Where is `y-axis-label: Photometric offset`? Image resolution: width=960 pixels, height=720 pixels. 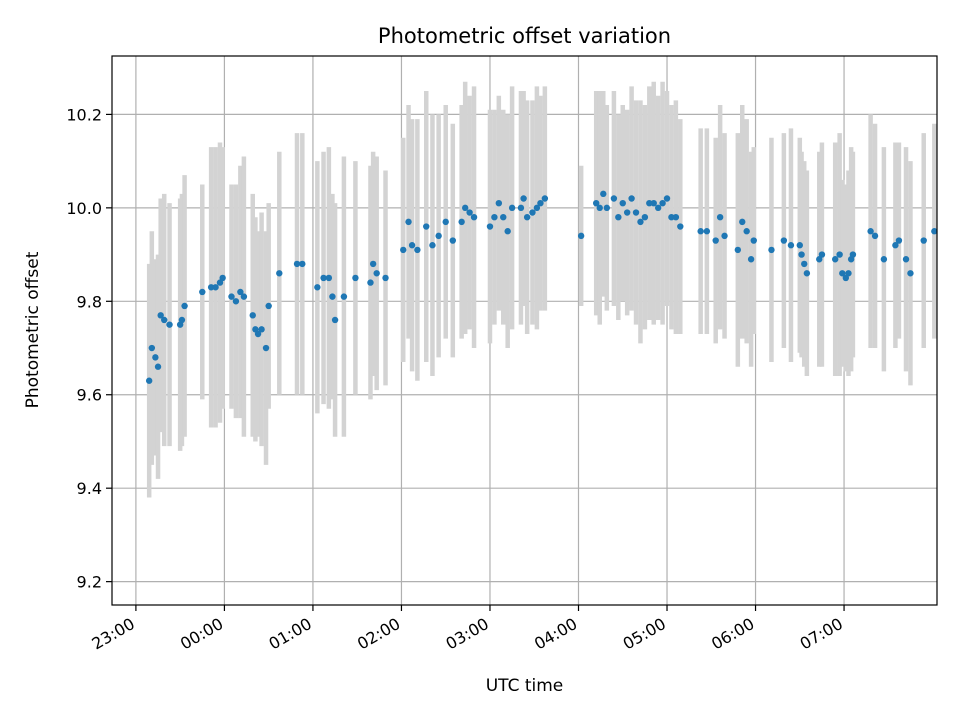 y-axis-label: Photometric offset is located at coordinates (33, 329).